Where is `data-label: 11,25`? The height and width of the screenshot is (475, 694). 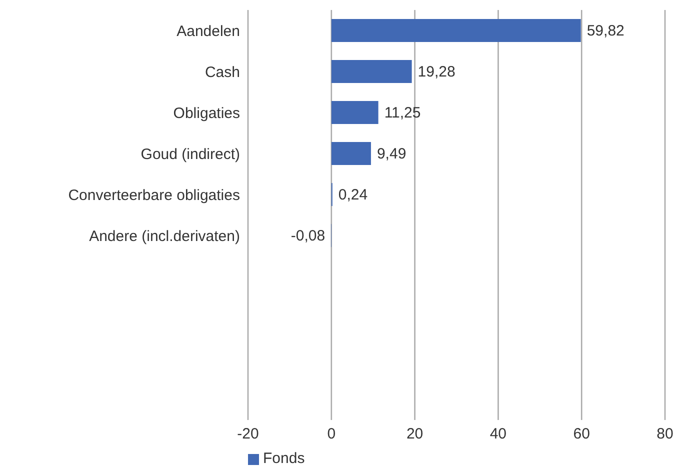
data-label: 11,25 is located at coordinates (402, 113).